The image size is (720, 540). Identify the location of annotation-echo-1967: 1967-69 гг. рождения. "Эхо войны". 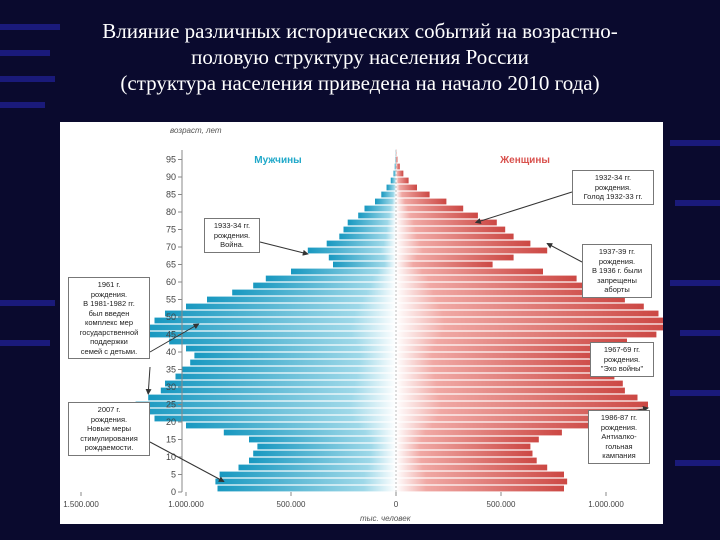
(622, 359).